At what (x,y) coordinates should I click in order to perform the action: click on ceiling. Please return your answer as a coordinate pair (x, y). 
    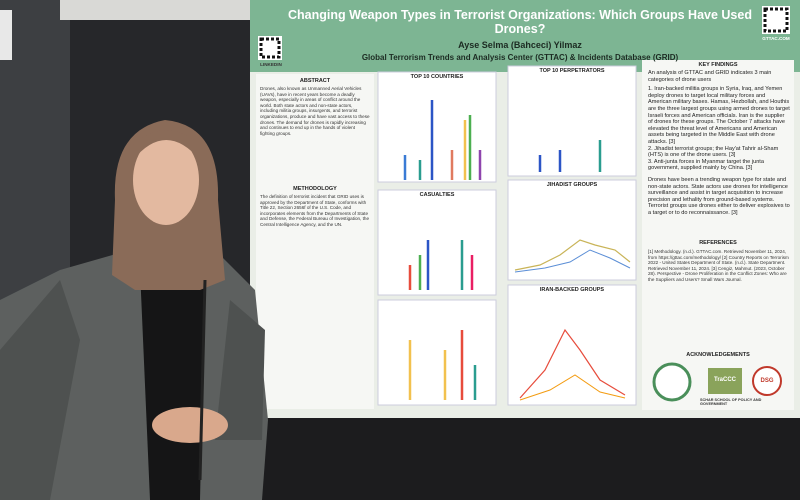
    Looking at the image, I should click on (155, 10).